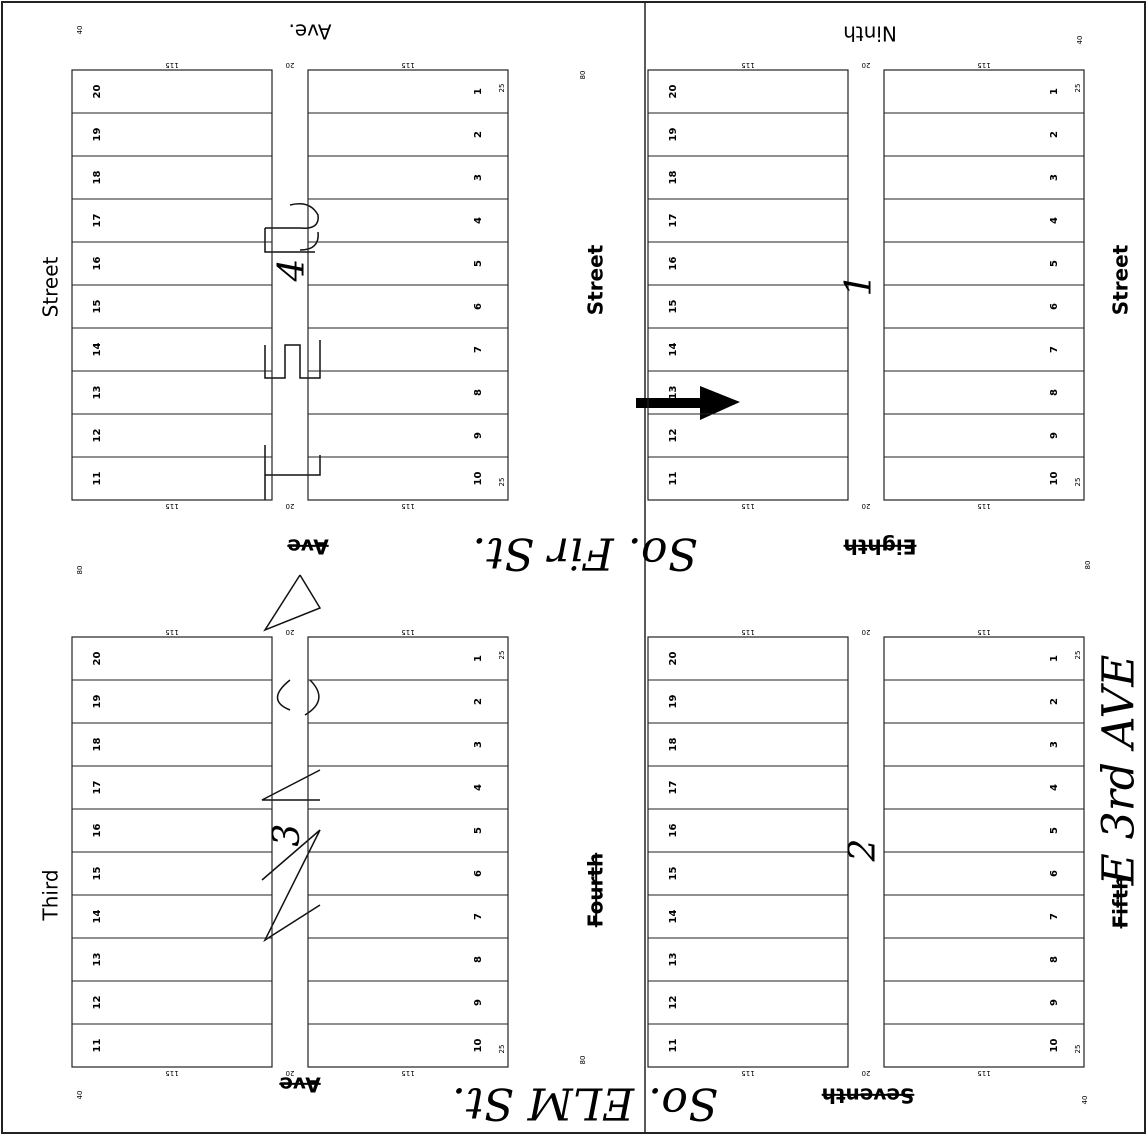 The image size is (1148, 1136). I want to click on block-number: 3, so click(287, 835).